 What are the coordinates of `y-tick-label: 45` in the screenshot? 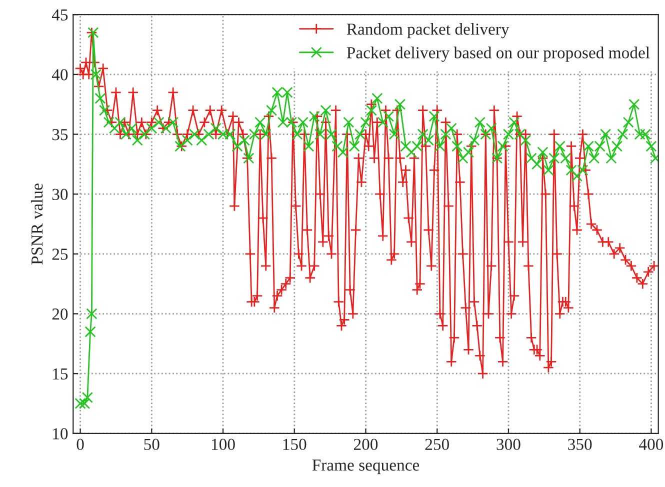 It's located at (60, 15).